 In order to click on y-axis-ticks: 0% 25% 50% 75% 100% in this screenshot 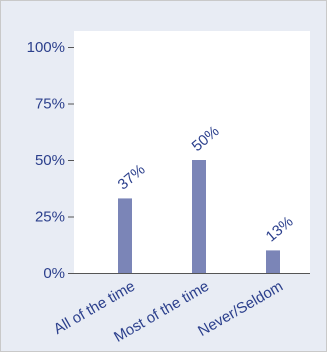, I will do `click(50, 160)`.